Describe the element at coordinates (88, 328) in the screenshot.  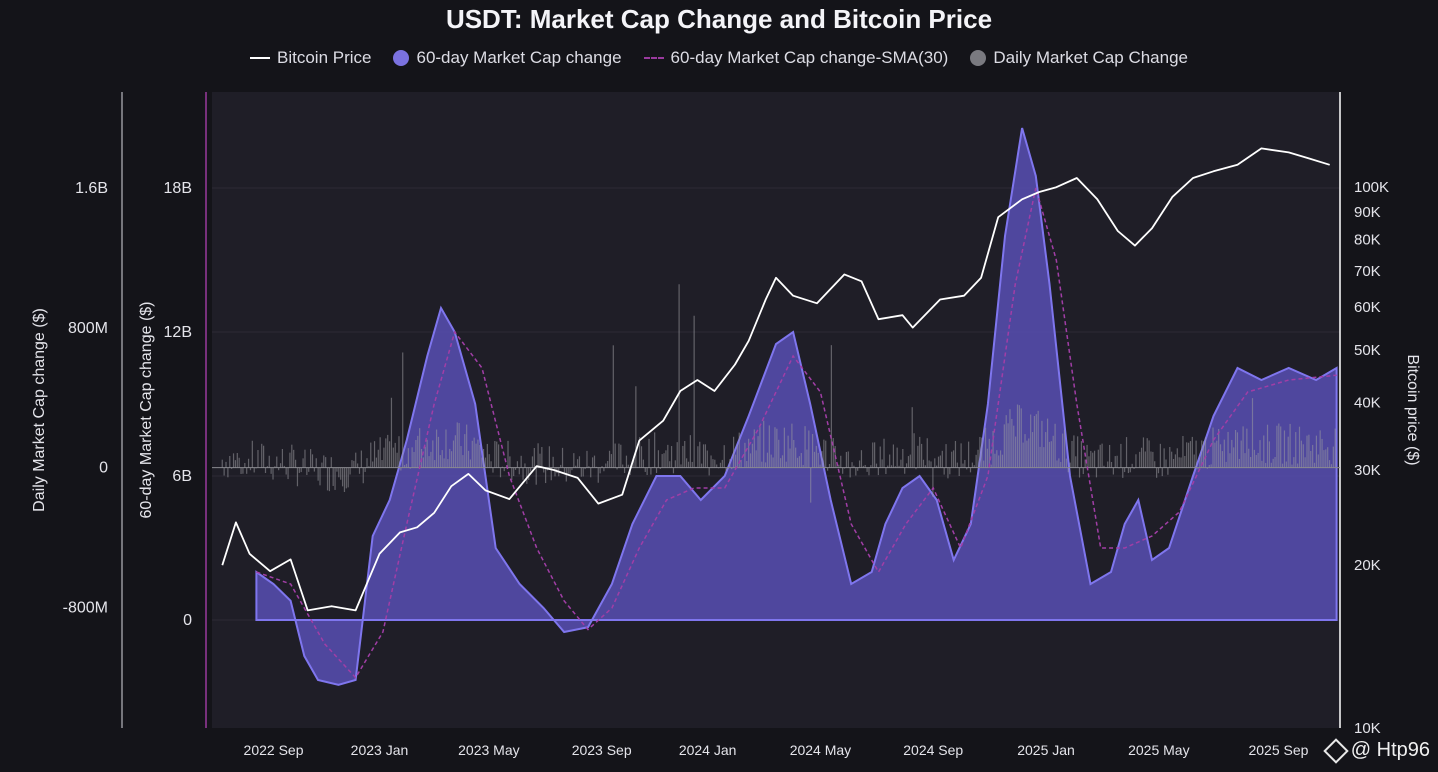
I see `daily-axis-tick: 800M` at that location.